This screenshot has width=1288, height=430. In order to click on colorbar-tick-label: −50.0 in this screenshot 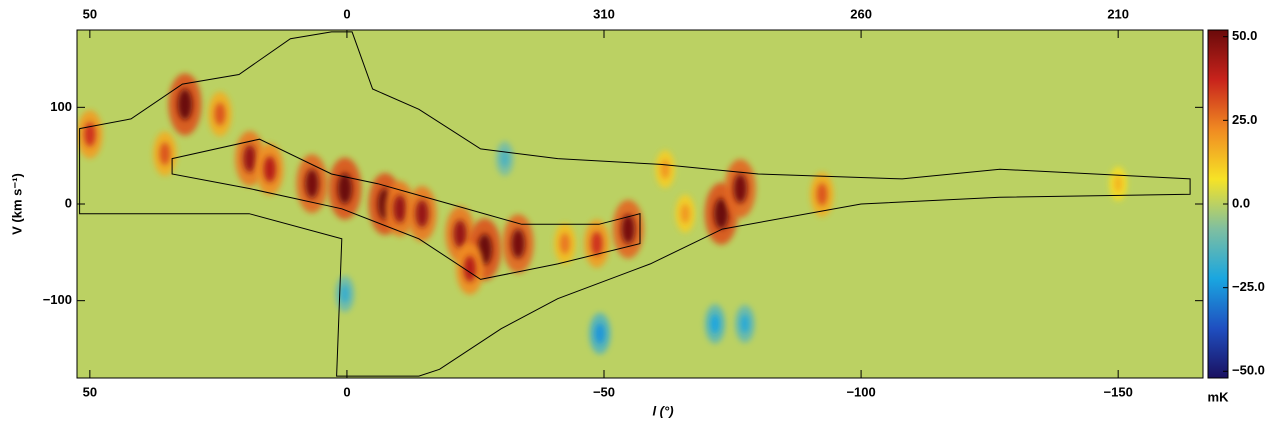, I will do `click(1248, 370)`.